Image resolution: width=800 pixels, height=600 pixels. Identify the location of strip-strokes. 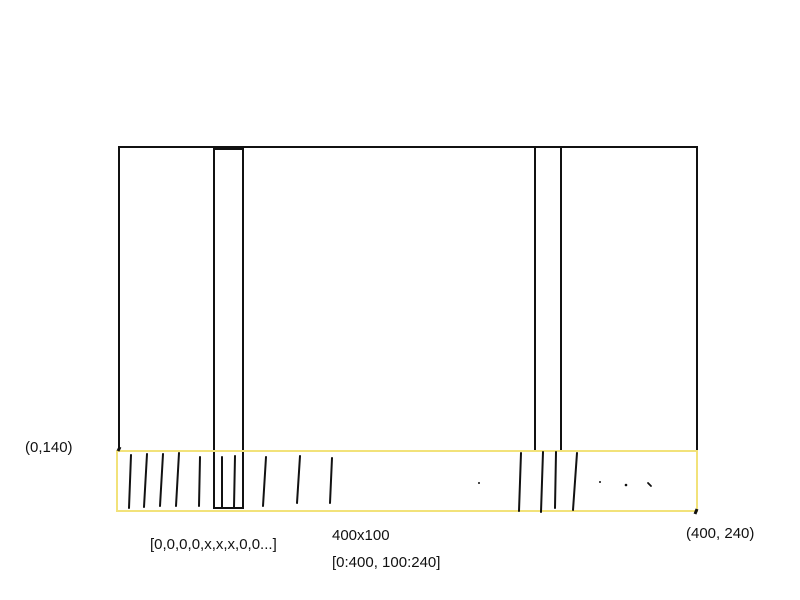
(353, 482).